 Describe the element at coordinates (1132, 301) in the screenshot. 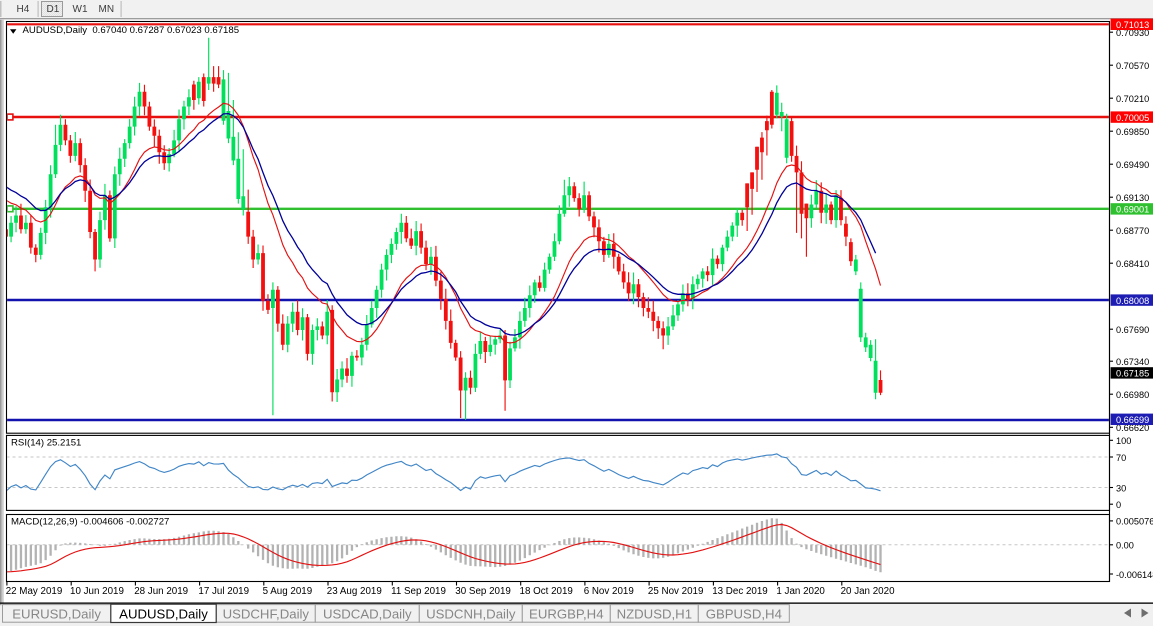

I see `svg-text: 0.68008` at that location.